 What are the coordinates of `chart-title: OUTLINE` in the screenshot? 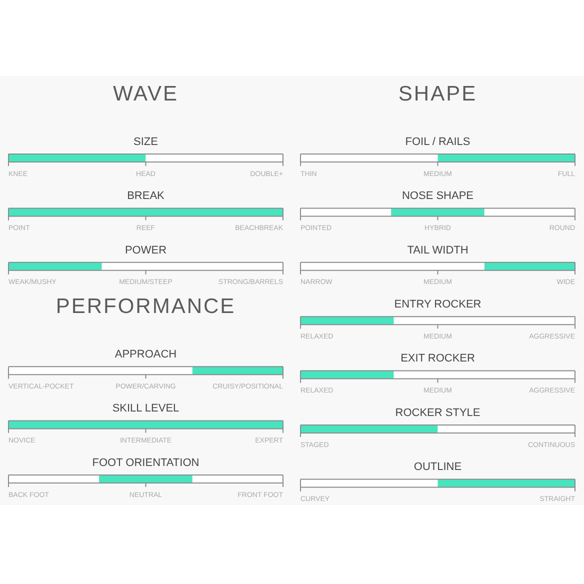 It's located at (438, 467).